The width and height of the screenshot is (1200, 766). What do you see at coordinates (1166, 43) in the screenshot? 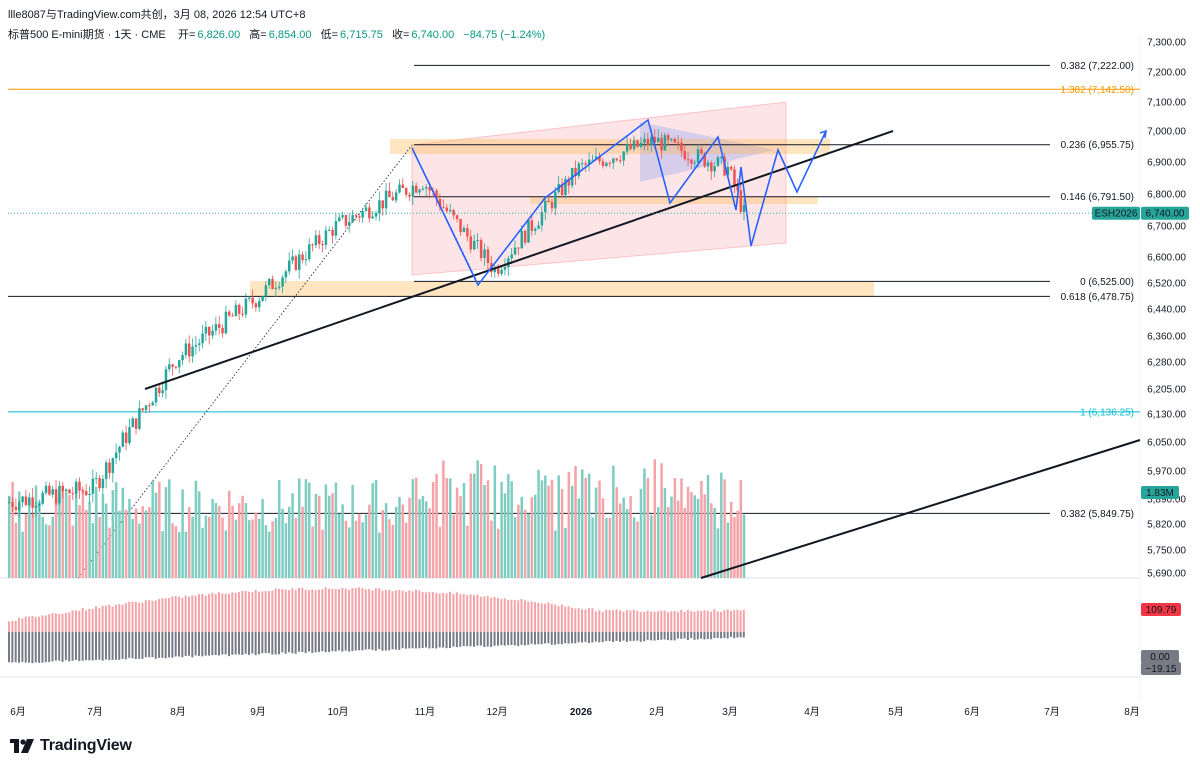
I see `price-axis-tick: 7,300.00` at bounding box center [1166, 43].